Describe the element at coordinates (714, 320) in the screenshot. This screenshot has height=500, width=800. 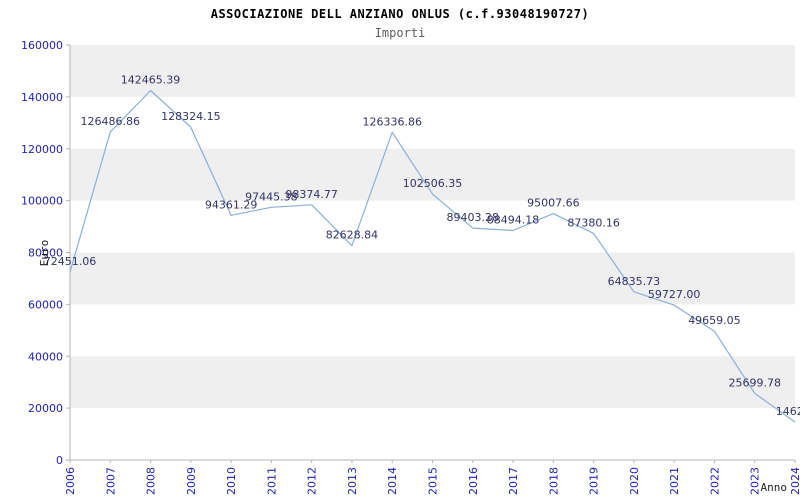
I see `point-label: 49659.05` at that location.